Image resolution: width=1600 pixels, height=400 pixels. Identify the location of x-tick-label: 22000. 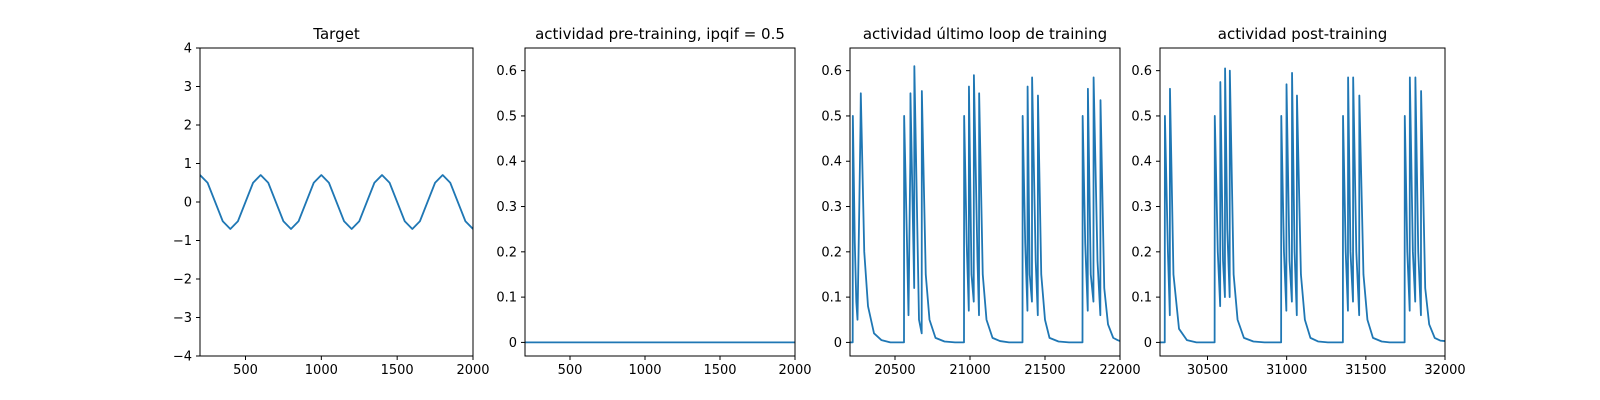
(1119, 370).